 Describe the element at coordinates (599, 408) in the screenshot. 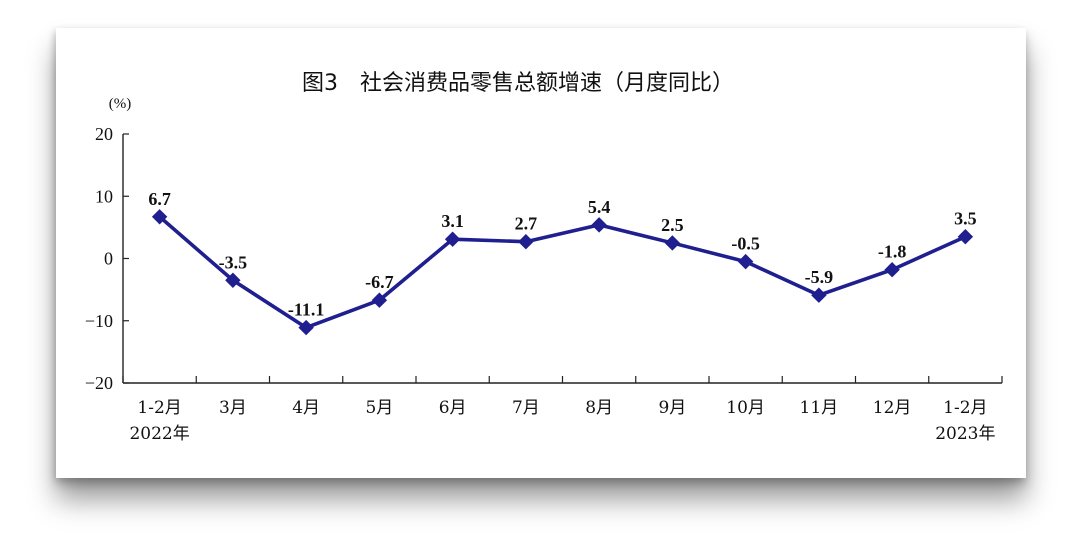

I see `x-tick-label: 8月` at that location.